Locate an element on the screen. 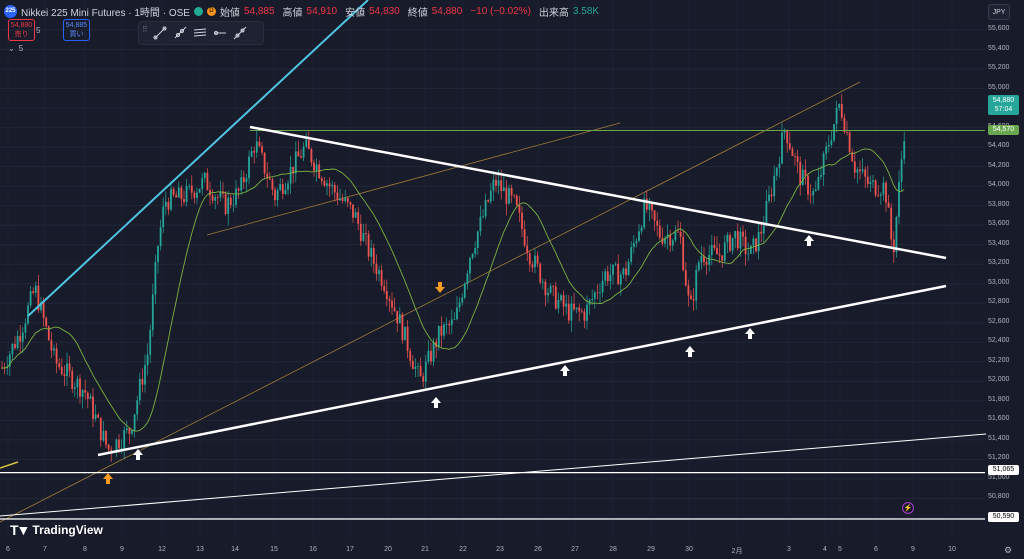  ray-tool-icon is located at coordinates (180, 33).